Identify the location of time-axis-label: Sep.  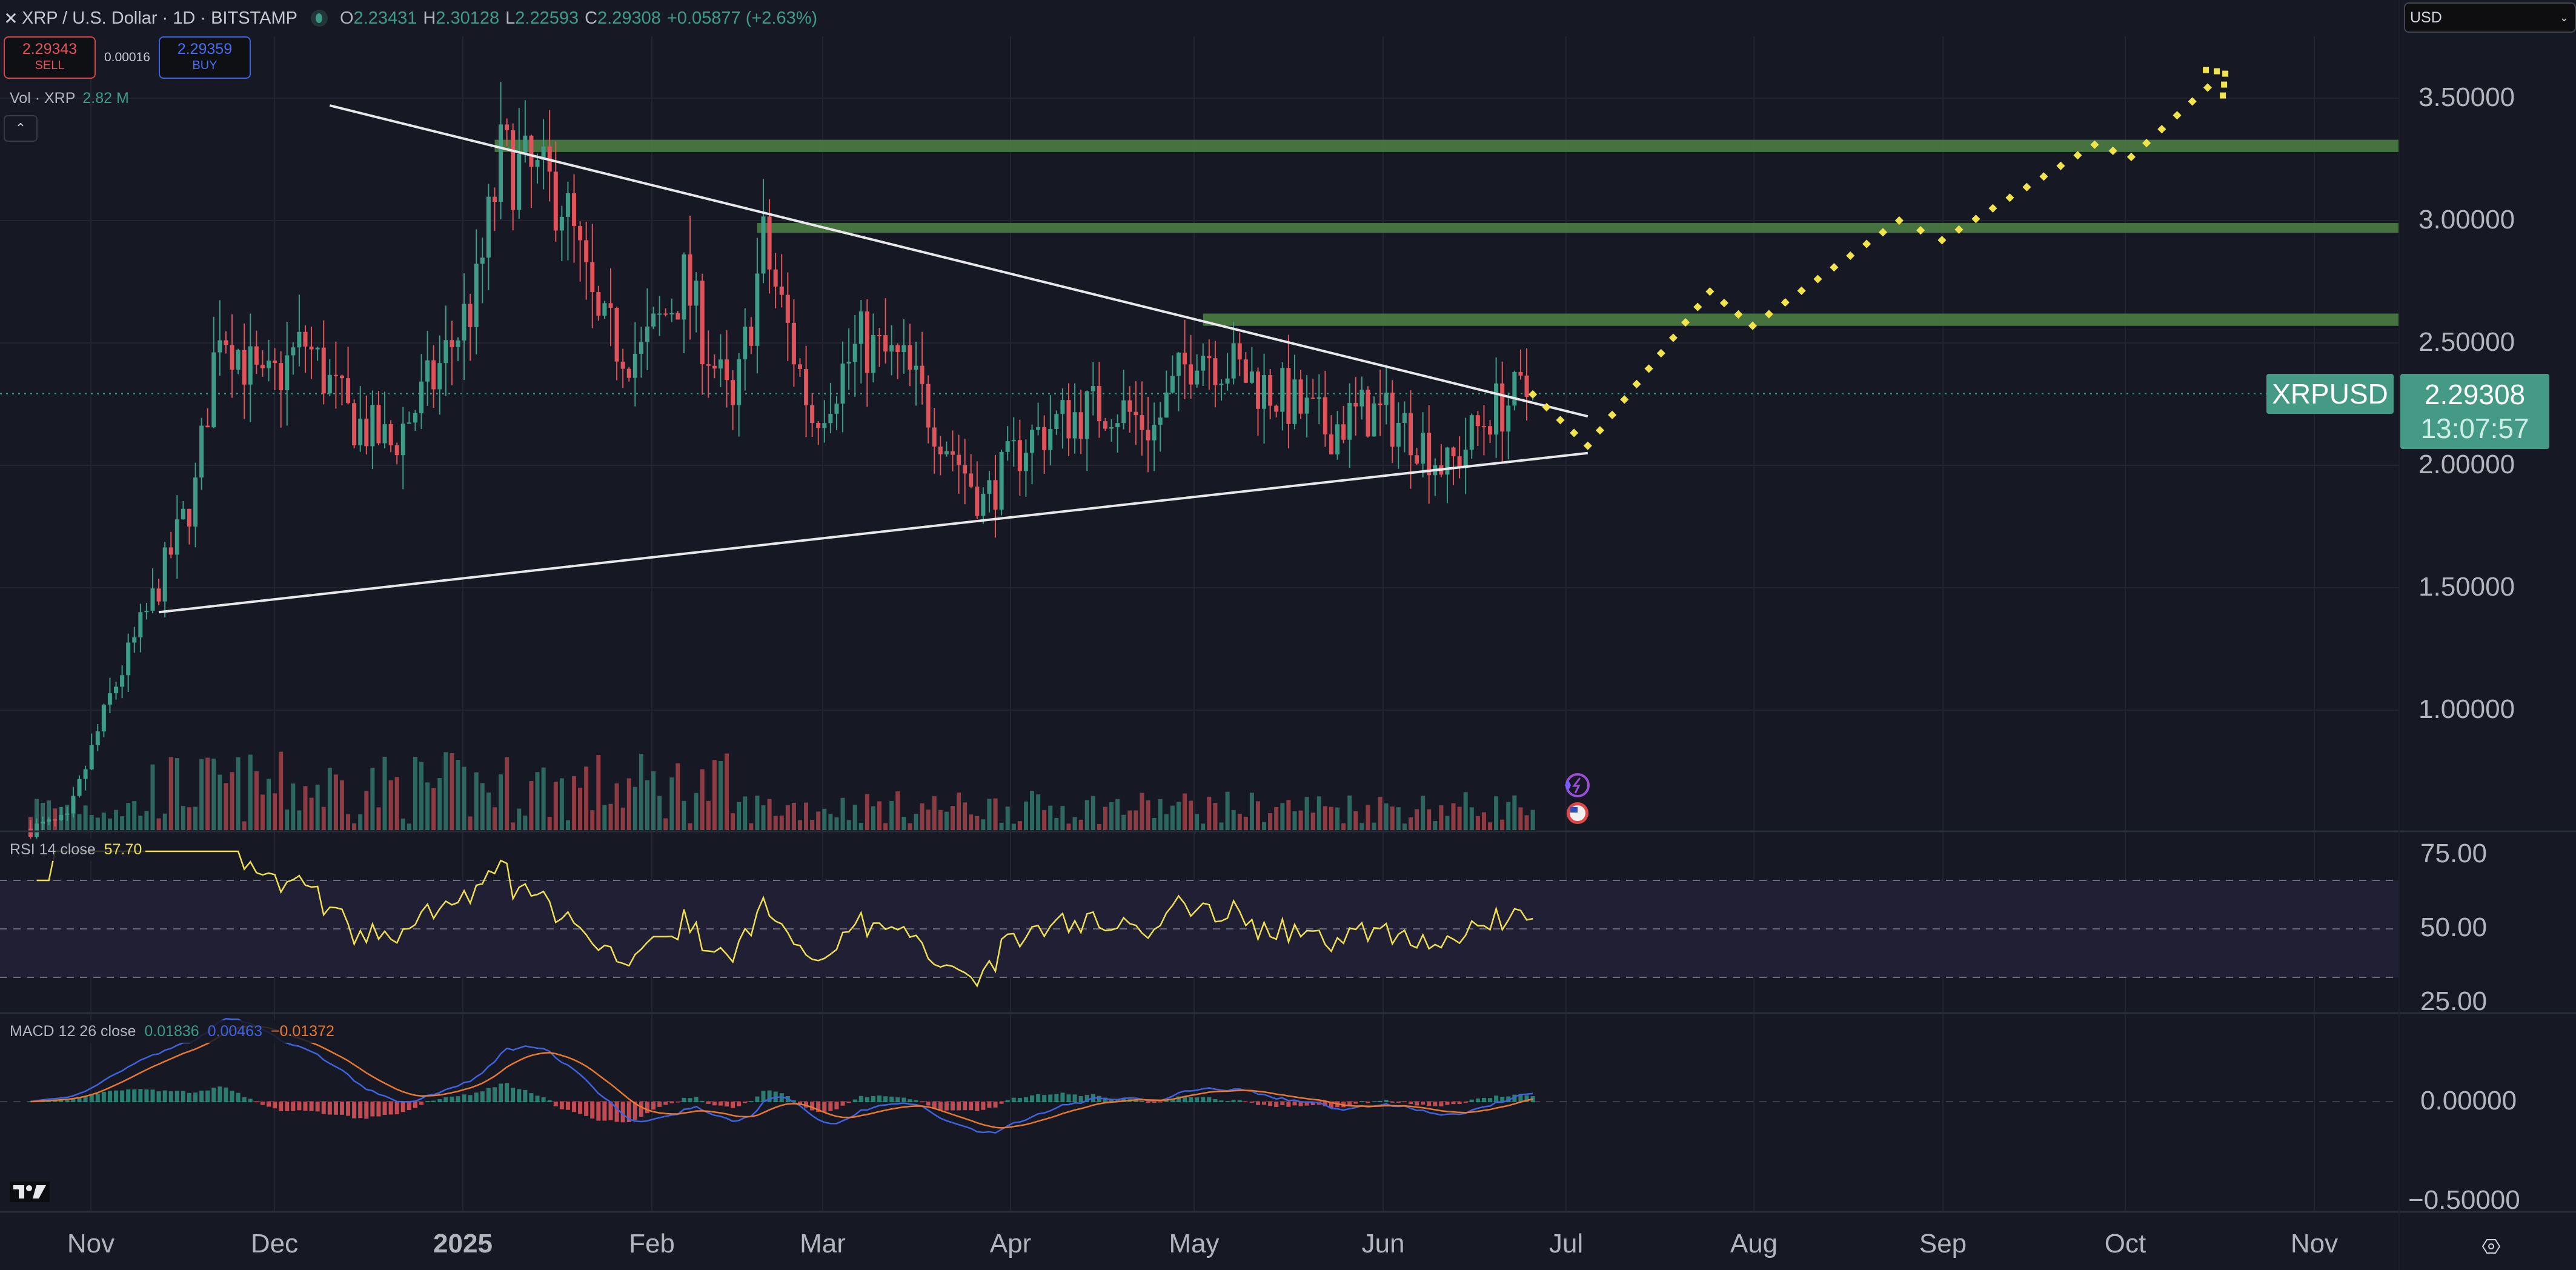
(1943, 1244).